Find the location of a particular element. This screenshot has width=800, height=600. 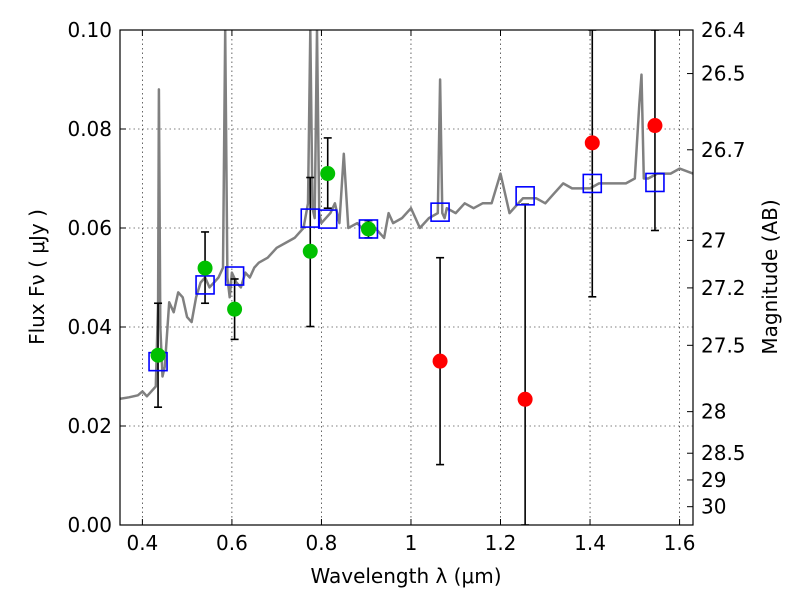

y-axis-title: Flux Fν ( μJy ) is located at coordinates (37, 277).